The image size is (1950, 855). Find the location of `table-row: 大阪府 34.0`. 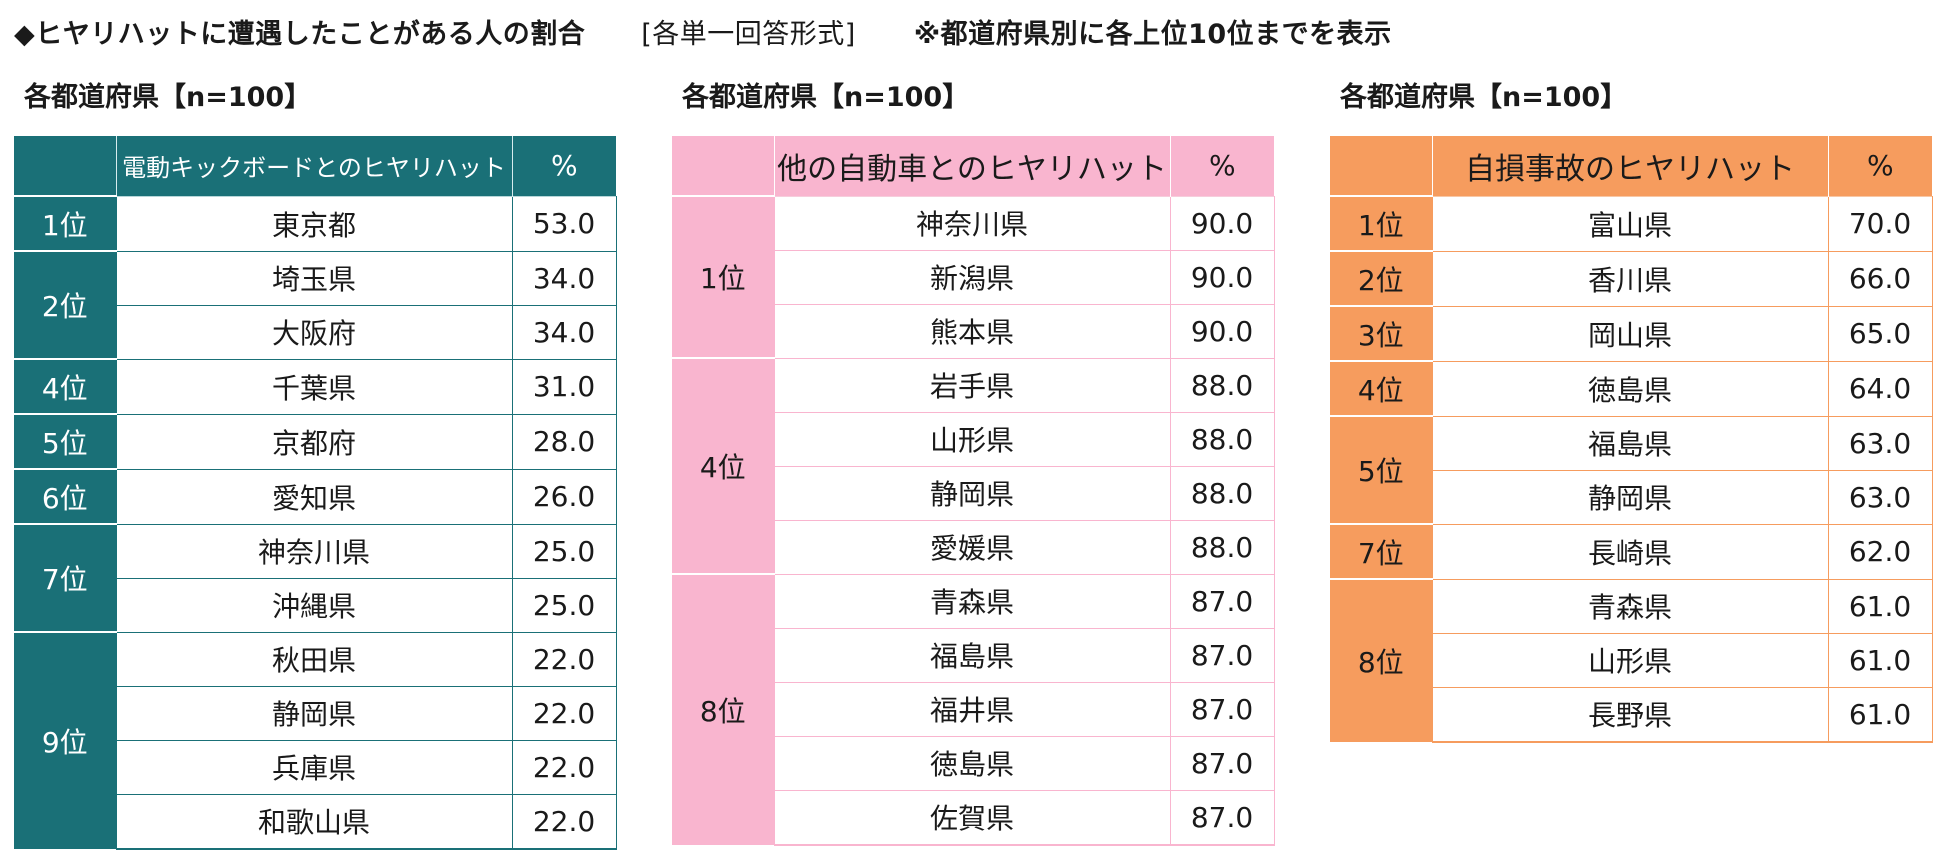

table-row: 大阪府 34.0 is located at coordinates (315, 332).